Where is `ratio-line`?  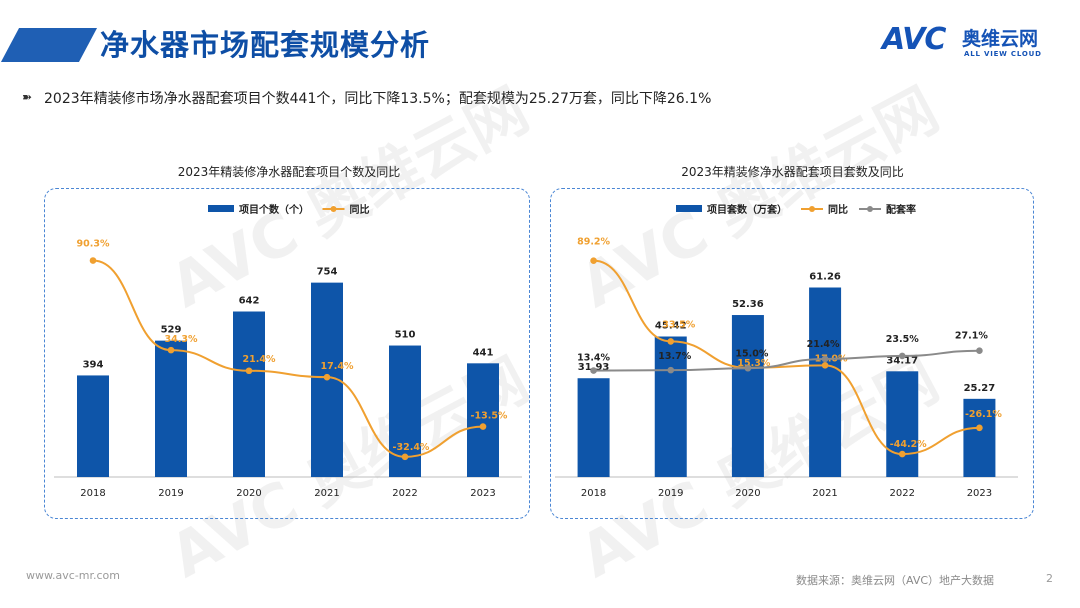 ratio-line is located at coordinates (786, 360).